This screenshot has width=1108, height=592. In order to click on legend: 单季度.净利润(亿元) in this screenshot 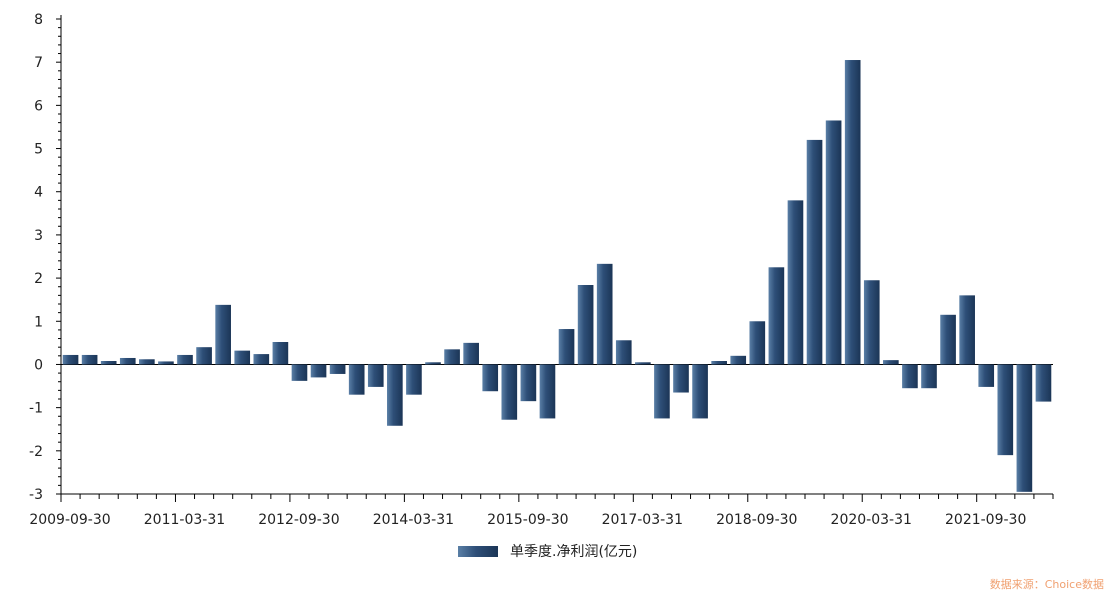, I will do `click(547, 551)`.